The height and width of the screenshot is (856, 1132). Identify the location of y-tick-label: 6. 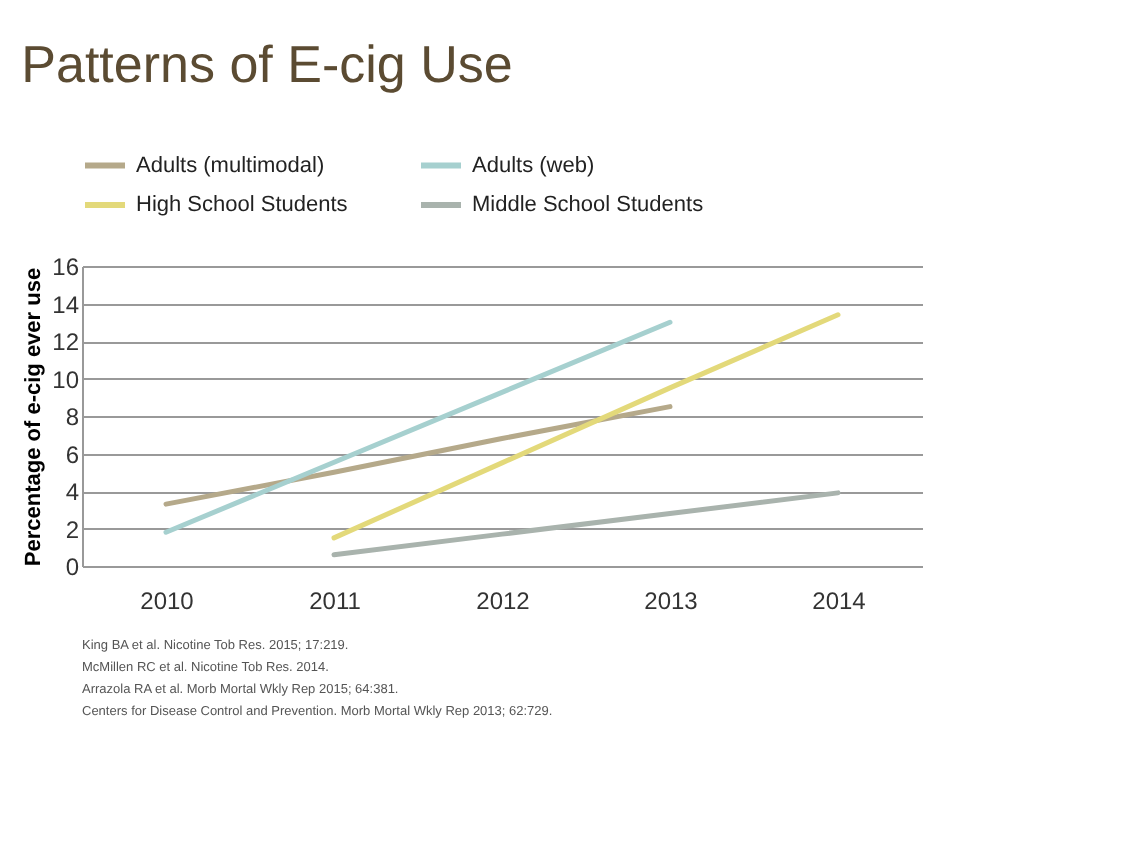
(72, 454).